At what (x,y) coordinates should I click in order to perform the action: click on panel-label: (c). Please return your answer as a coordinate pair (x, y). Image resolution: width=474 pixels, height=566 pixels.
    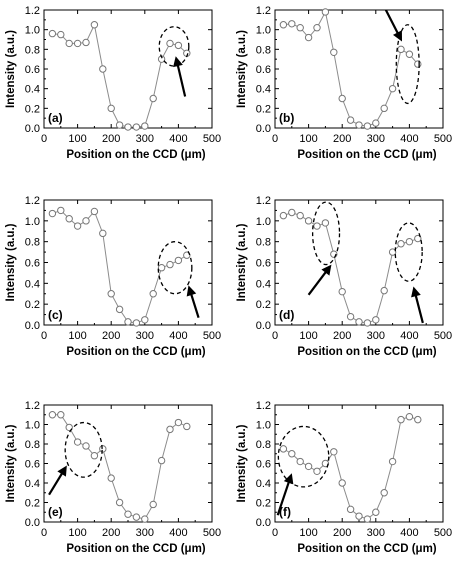
    Looking at the image, I should click on (55, 315).